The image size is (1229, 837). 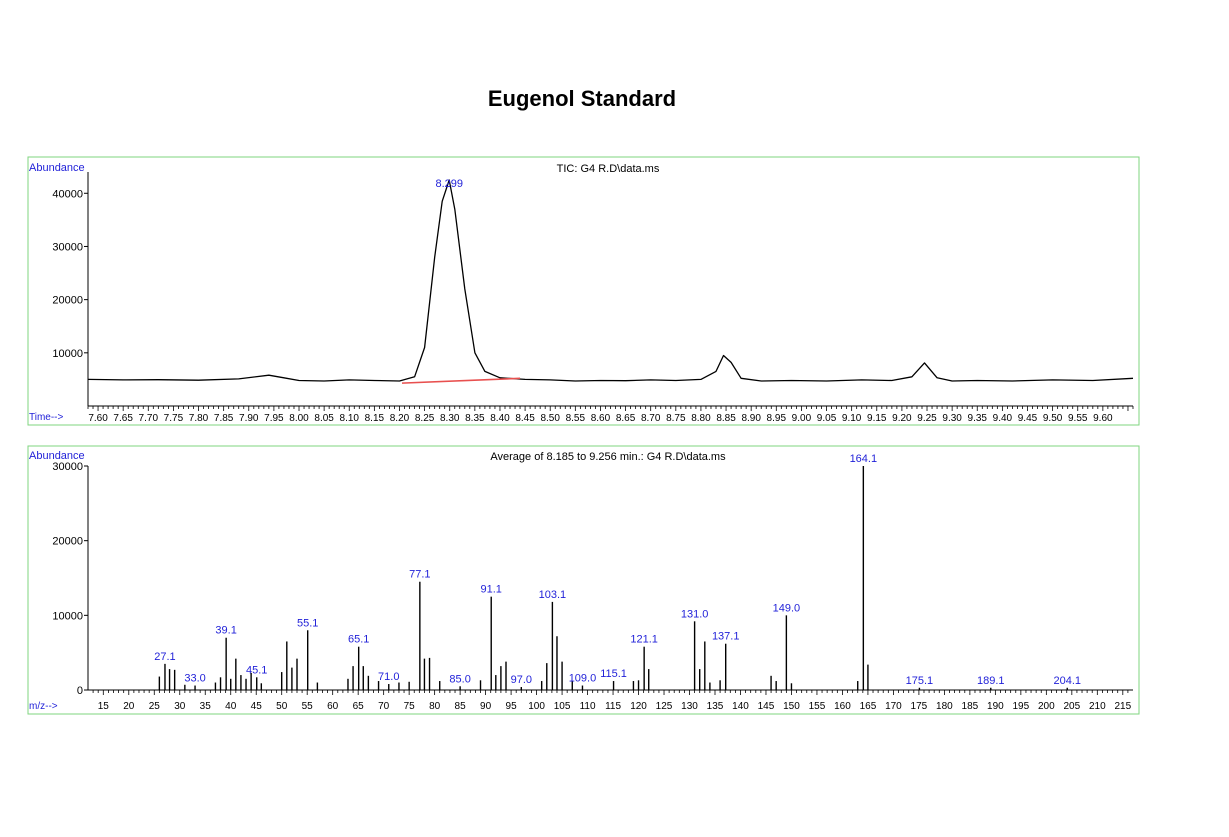 What do you see at coordinates (919, 706) in the screenshot?
I see `ms-x-tick-label: 175` at bounding box center [919, 706].